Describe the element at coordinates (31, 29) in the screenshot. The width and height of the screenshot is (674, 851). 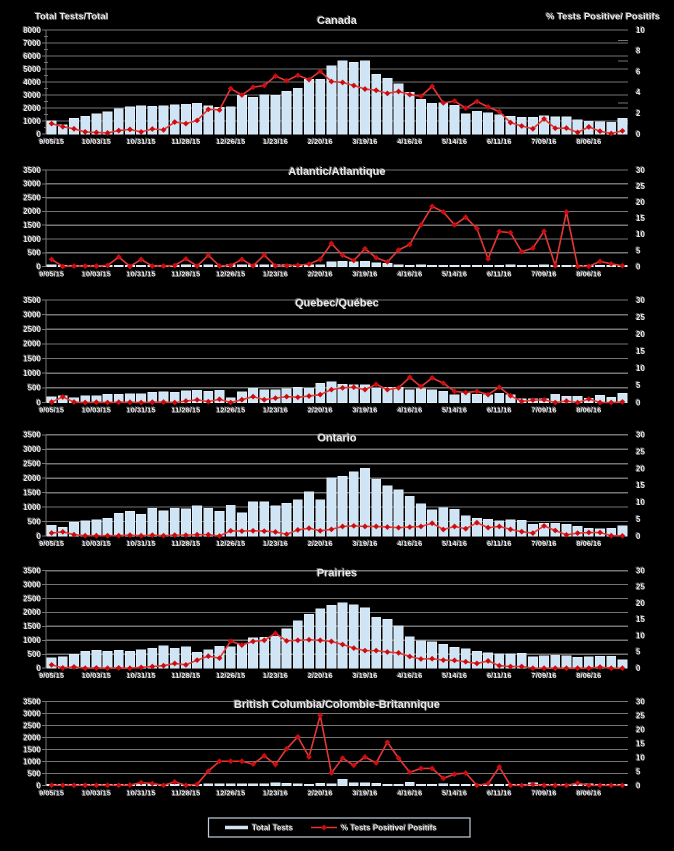
I see `svg-text: 8000` at that location.